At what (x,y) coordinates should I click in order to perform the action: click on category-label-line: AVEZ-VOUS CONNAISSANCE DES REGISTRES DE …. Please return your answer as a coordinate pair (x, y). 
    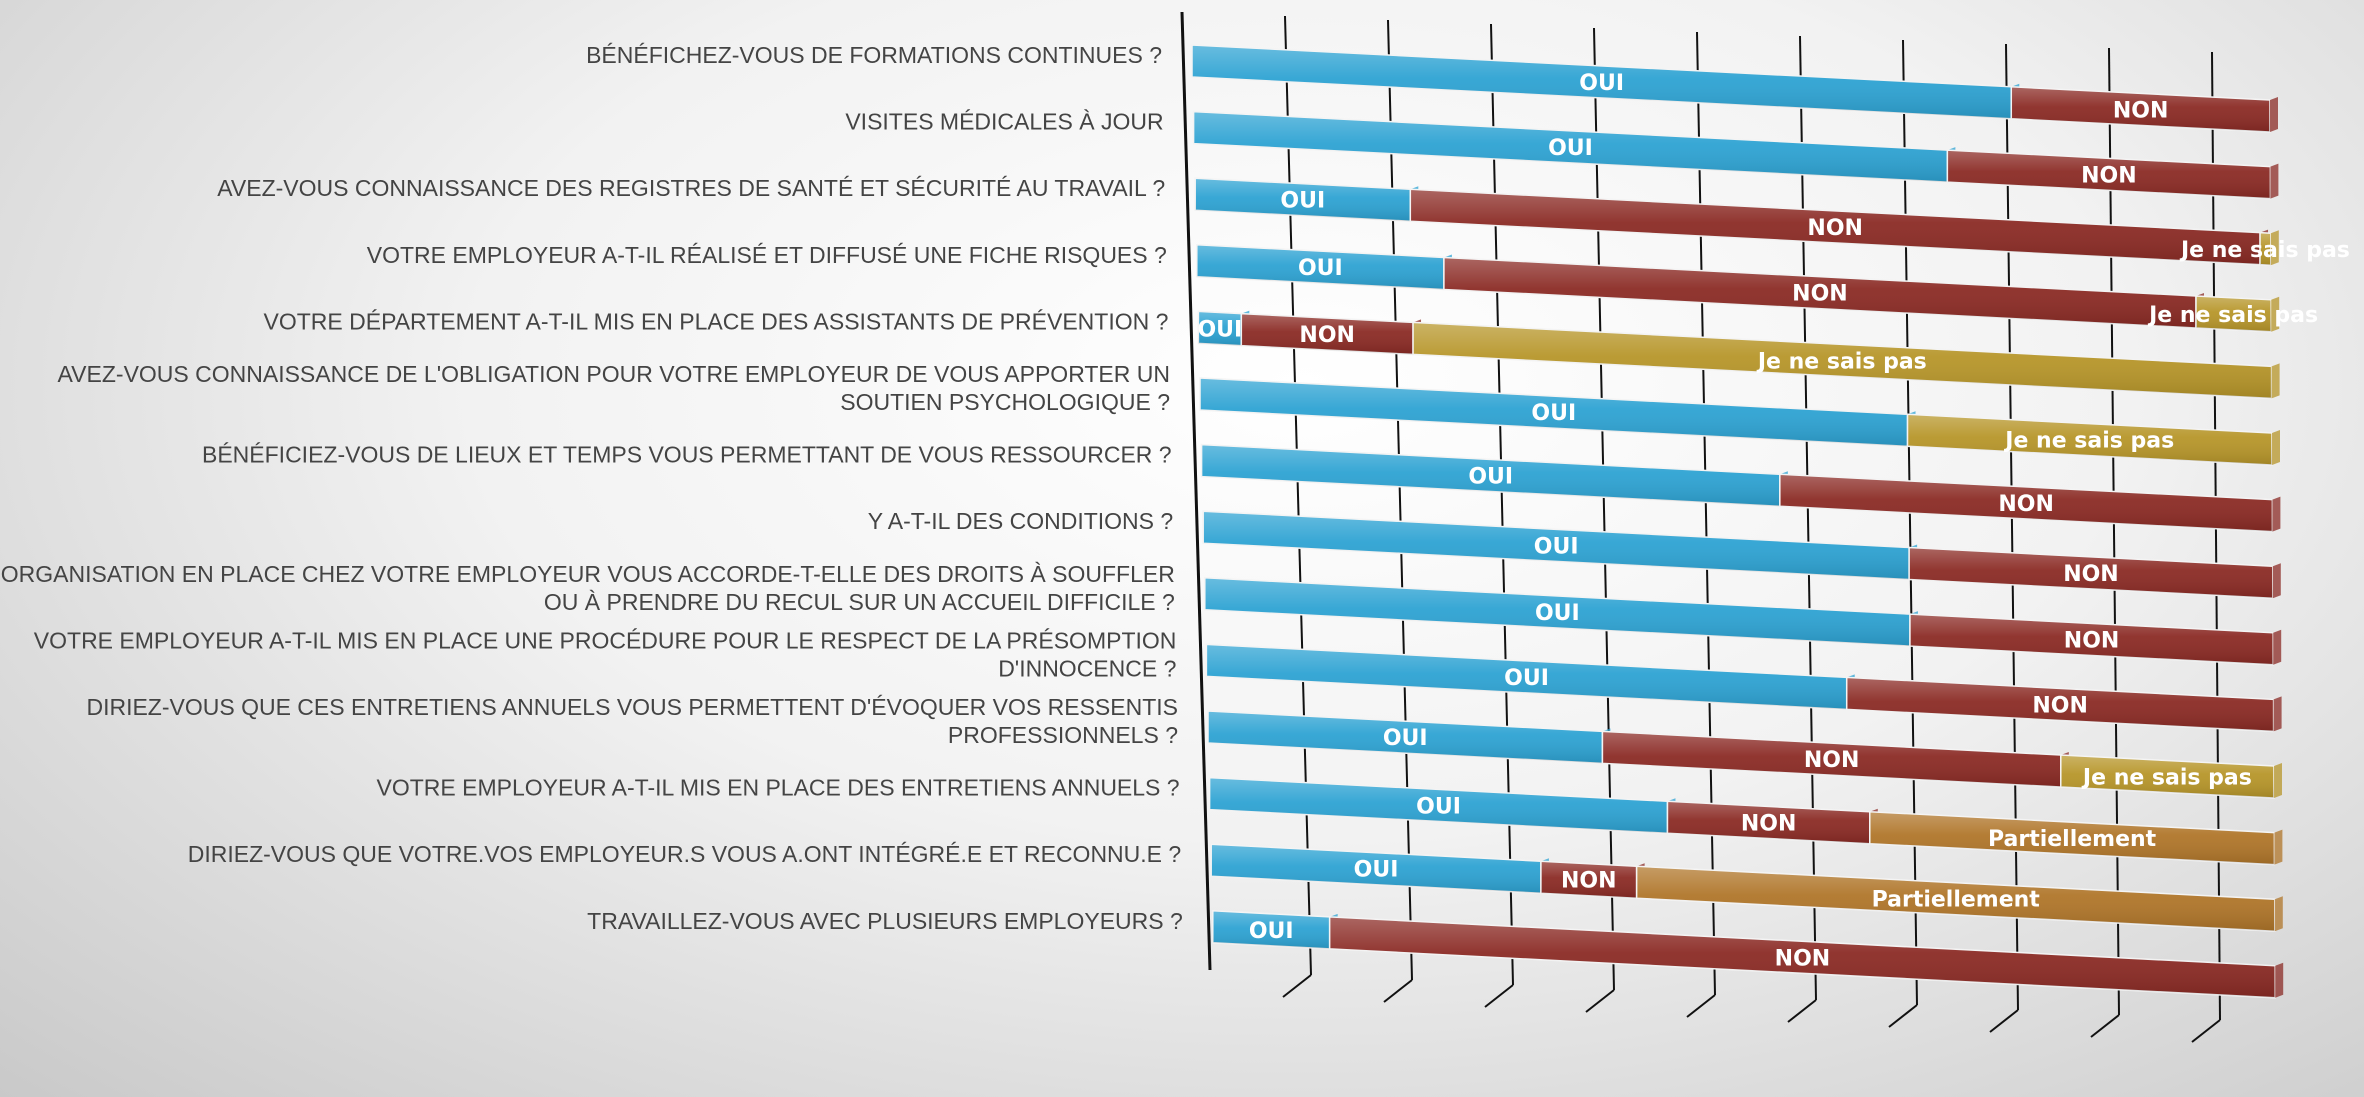
    Looking at the image, I should click on (691, 188).